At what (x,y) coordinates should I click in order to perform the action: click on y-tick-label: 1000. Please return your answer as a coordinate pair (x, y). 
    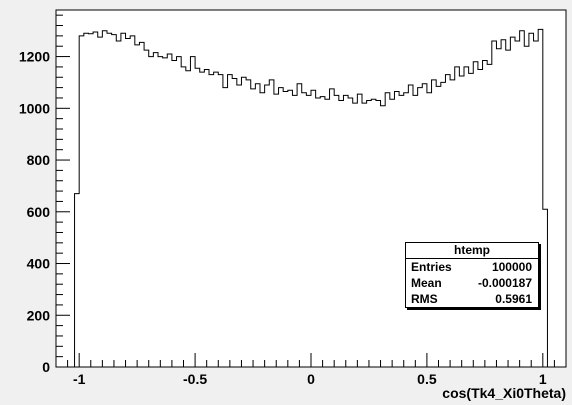
    Looking at the image, I should click on (34, 108).